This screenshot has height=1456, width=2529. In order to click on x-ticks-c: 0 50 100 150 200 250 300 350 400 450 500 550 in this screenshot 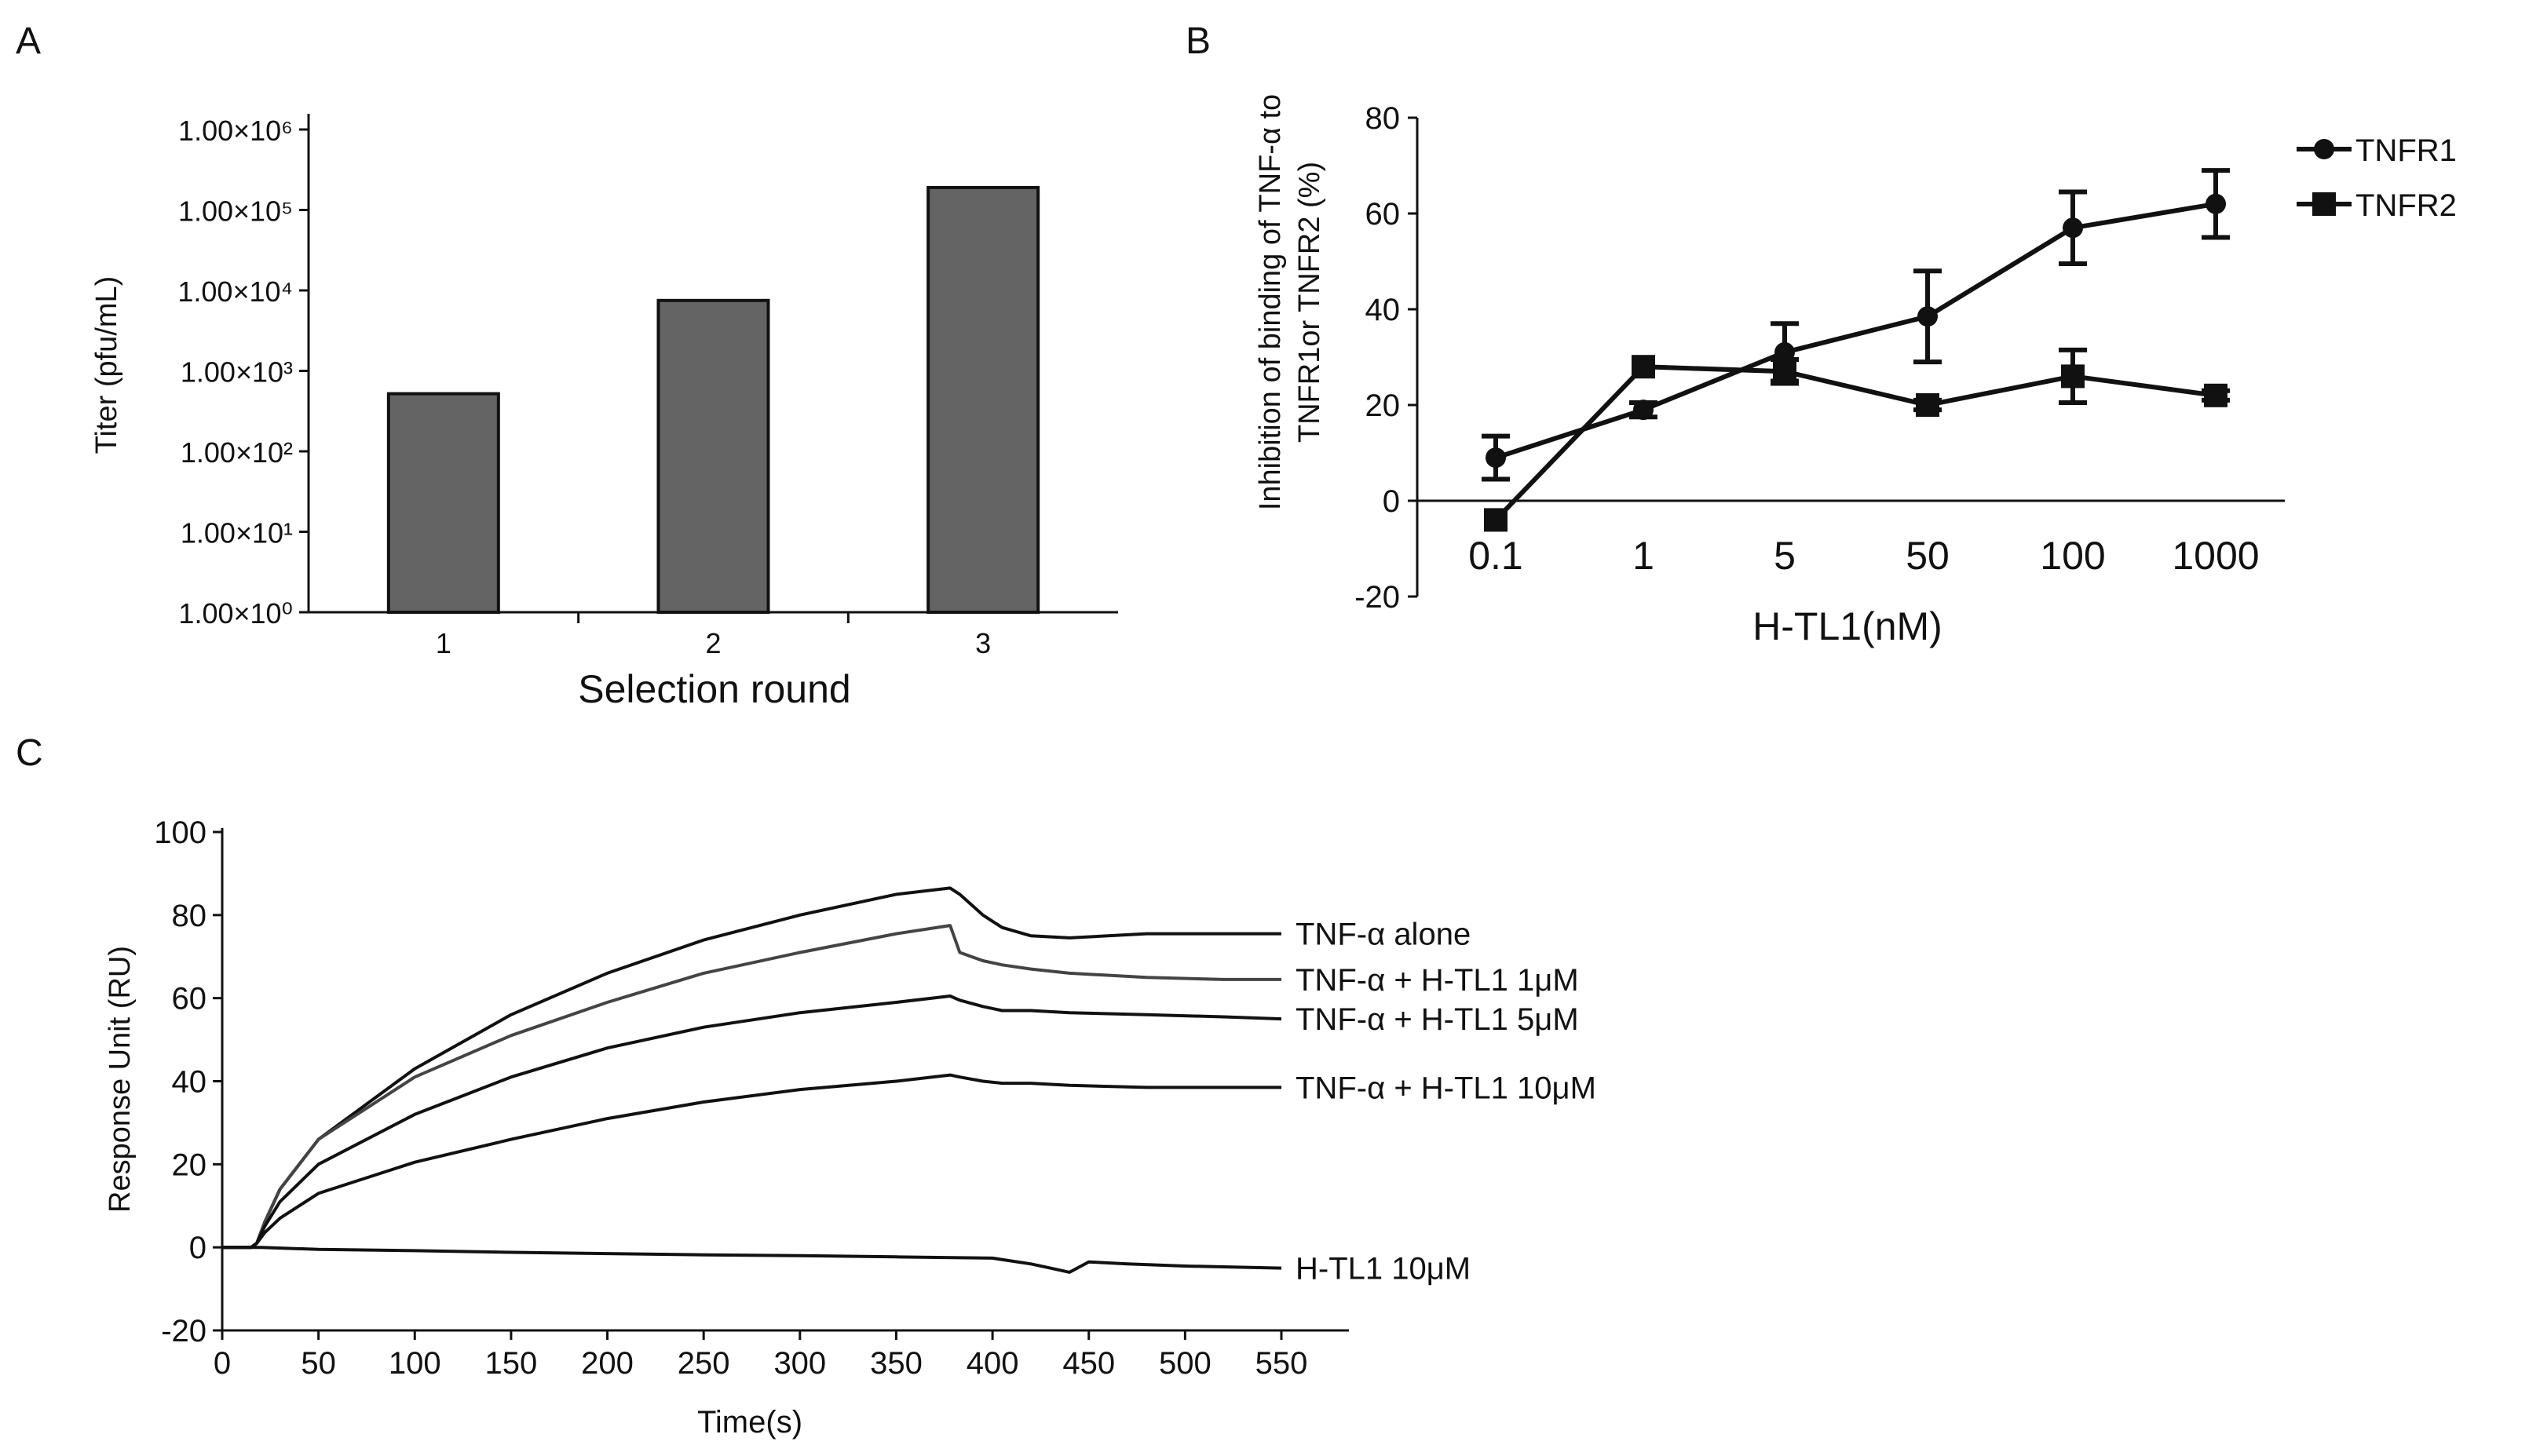, I will do `click(761, 1355)`.